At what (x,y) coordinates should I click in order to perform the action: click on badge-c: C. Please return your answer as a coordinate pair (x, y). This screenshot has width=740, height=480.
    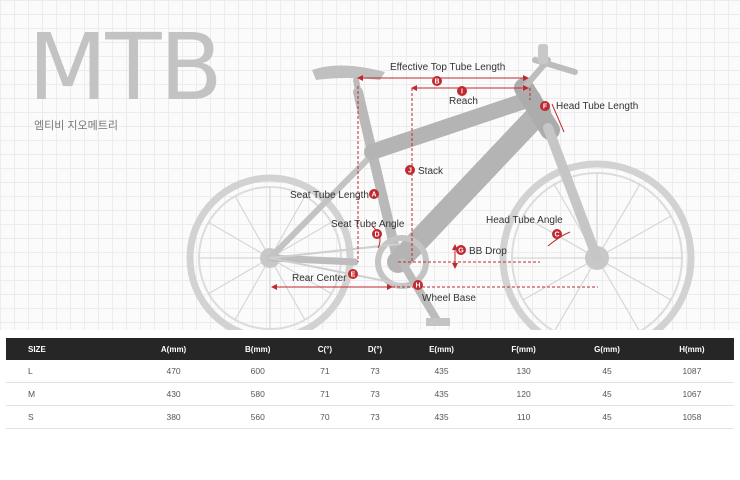
    Looking at the image, I should click on (557, 234).